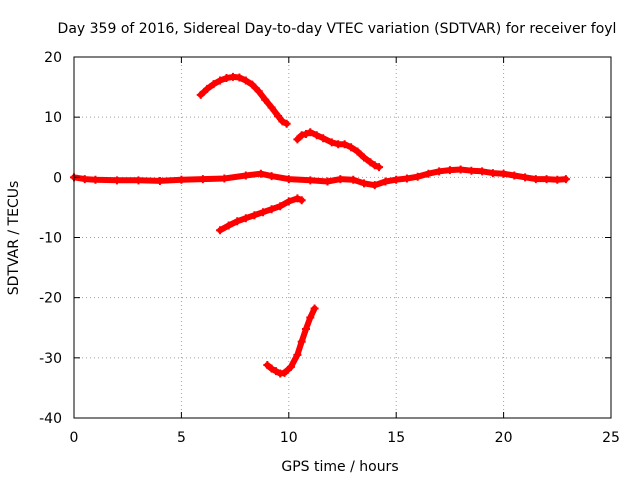 The image size is (640, 480). Describe the element at coordinates (74, 438) in the screenshot. I see `x-tick-label: 0` at that location.